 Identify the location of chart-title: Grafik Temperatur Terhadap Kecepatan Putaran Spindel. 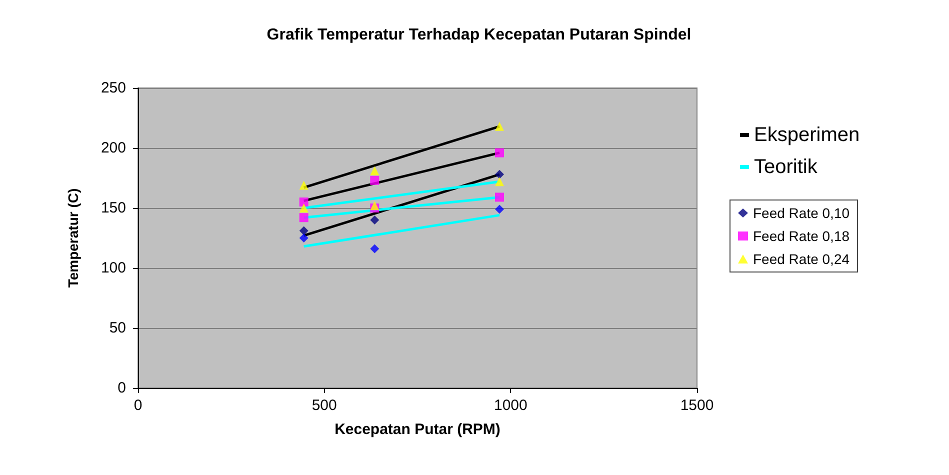
(479, 35).